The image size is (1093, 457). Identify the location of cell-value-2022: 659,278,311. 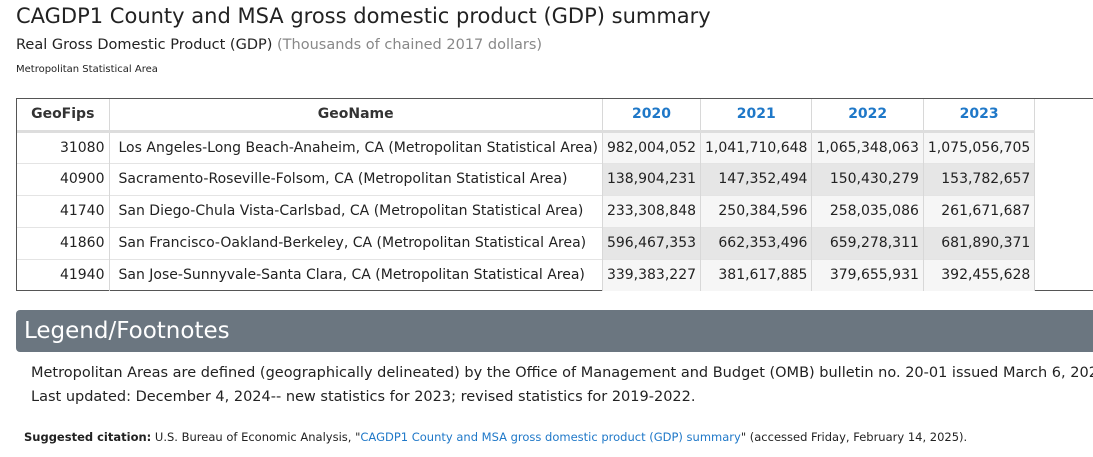
(867, 242).